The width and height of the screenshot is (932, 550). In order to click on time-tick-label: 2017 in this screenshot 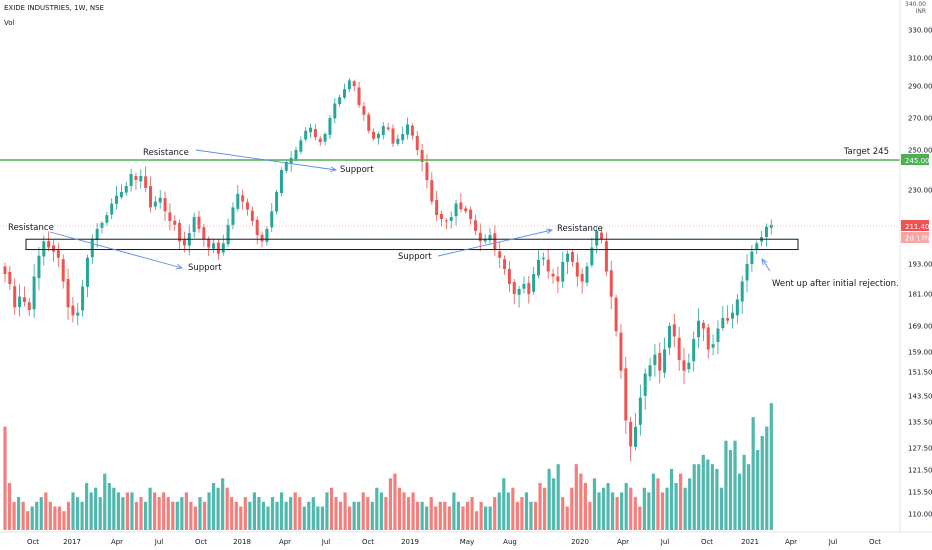, I will do `click(72, 542)`.